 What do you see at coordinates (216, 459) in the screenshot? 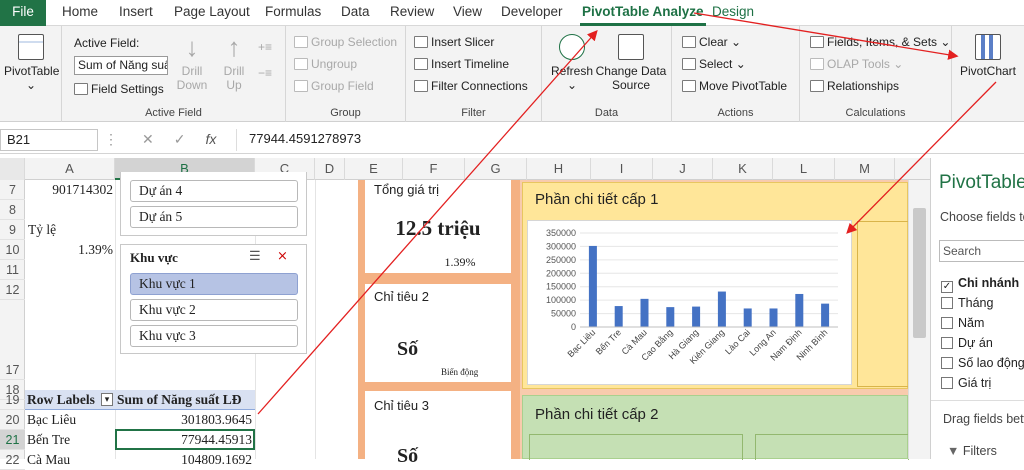
I see `pivot-row-value: 104809.1692` at bounding box center [216, 459].